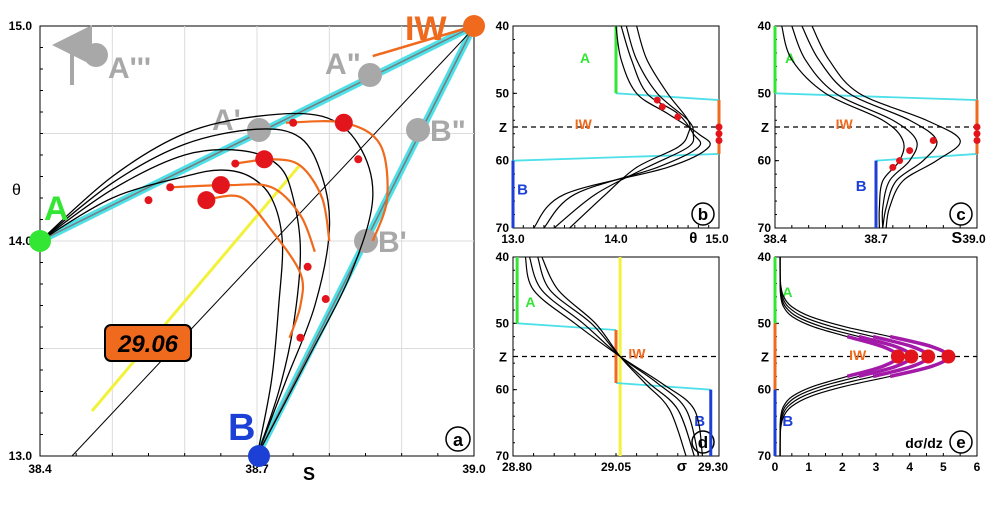 Image resolution: width=998 pixels, height=505 pixels. Describe the element at coordinates (956, 238) in the screenshot. I see `x-axis-label: S` at that location.